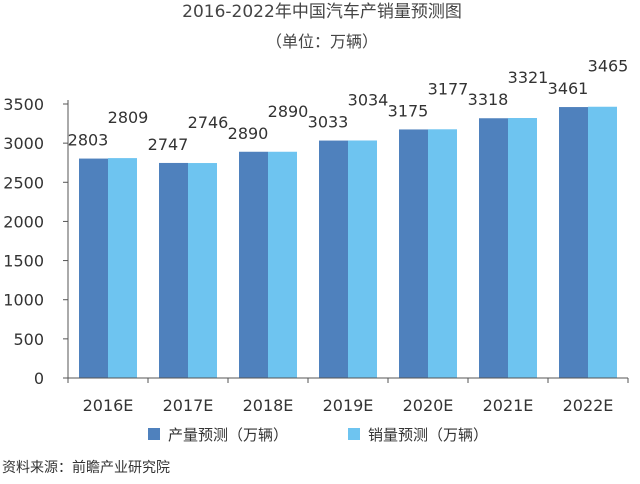  I want to click on x-tick-label: 2019E, so click(348, 405).